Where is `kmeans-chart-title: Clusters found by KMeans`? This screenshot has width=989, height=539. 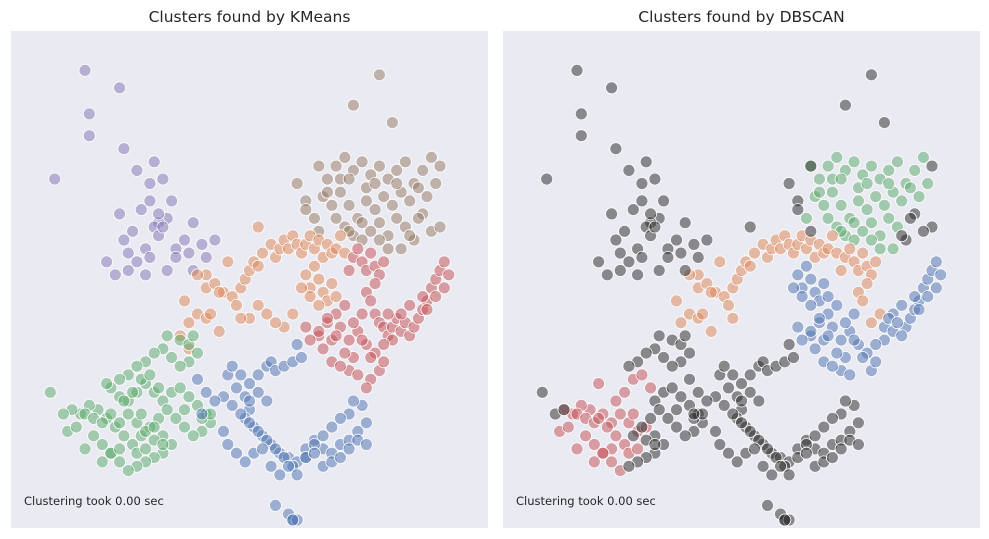 kmeans-chart-title: Clusters found by KMeans is located at coordinates (249, 17).